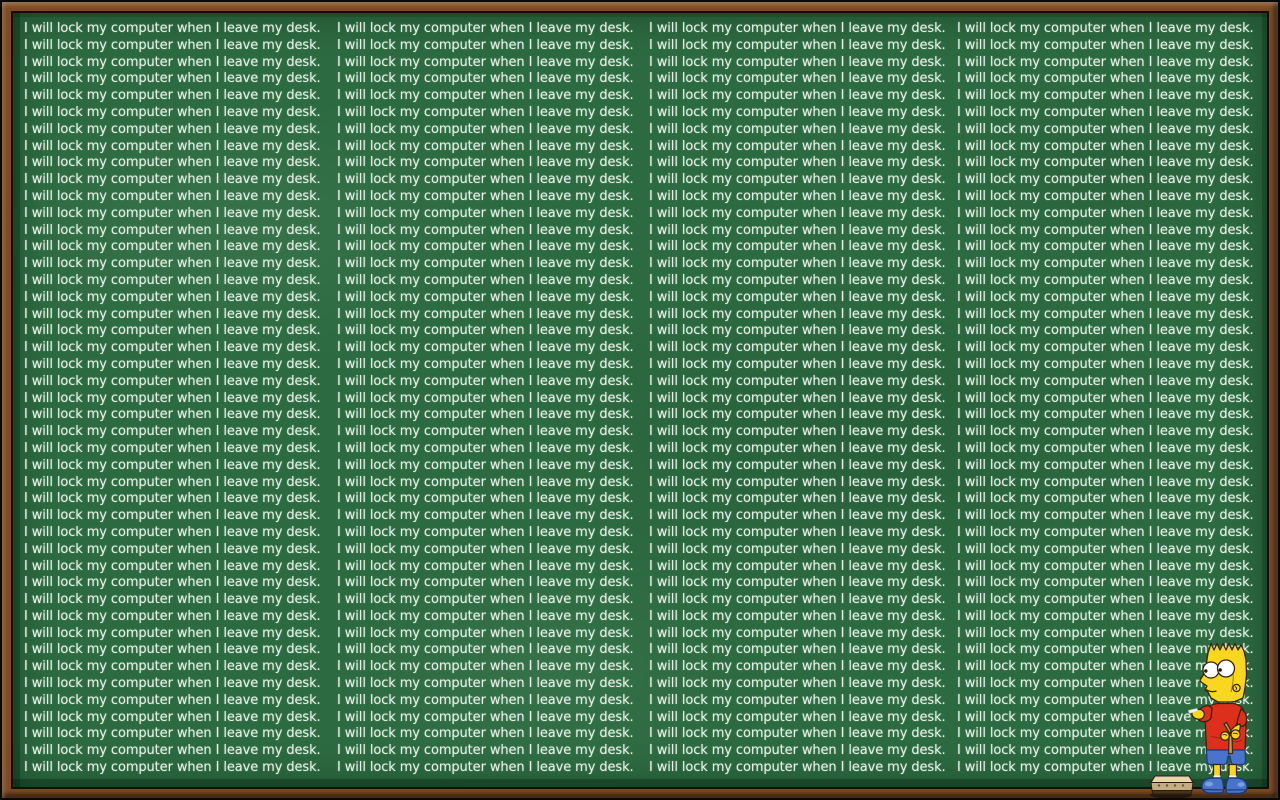  I want to click on chalk-stick, so click(1193, 711).